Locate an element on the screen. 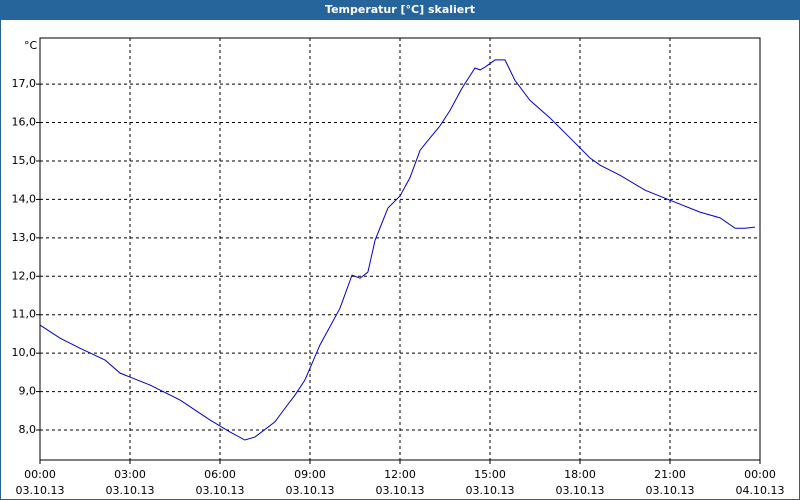  x-tick-label: 06:00 is located at coordinates (220, 474).